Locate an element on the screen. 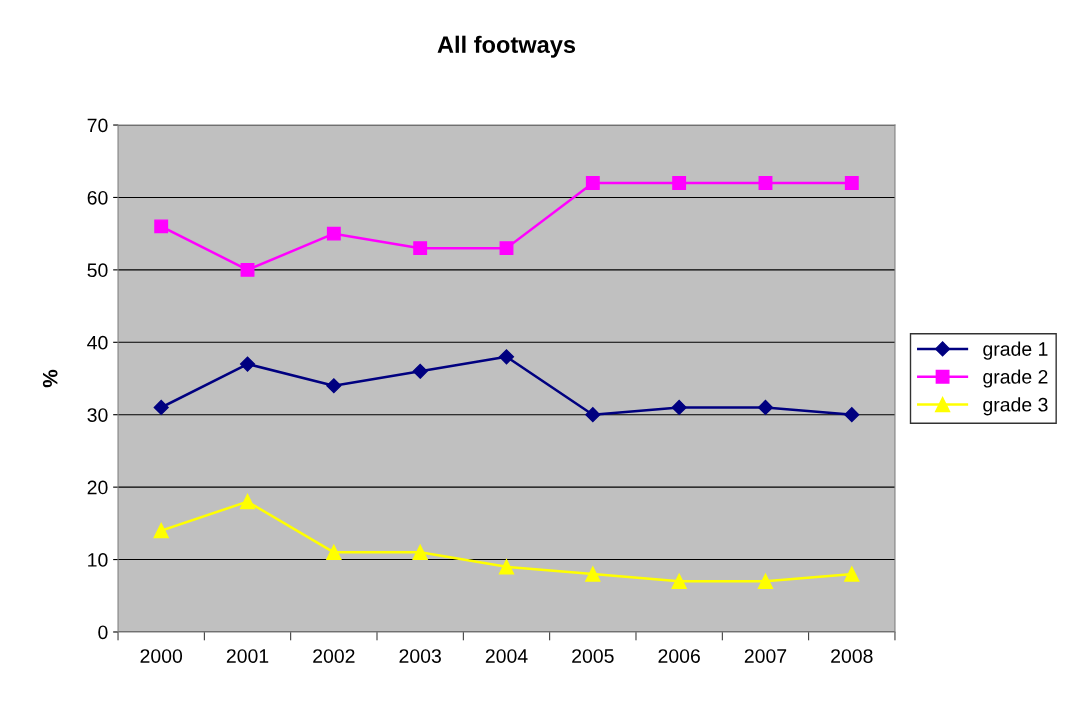 The height and width of the screenshot is (704, 1074). x-tick-label: 2008 is located at coordinates (852, 656).